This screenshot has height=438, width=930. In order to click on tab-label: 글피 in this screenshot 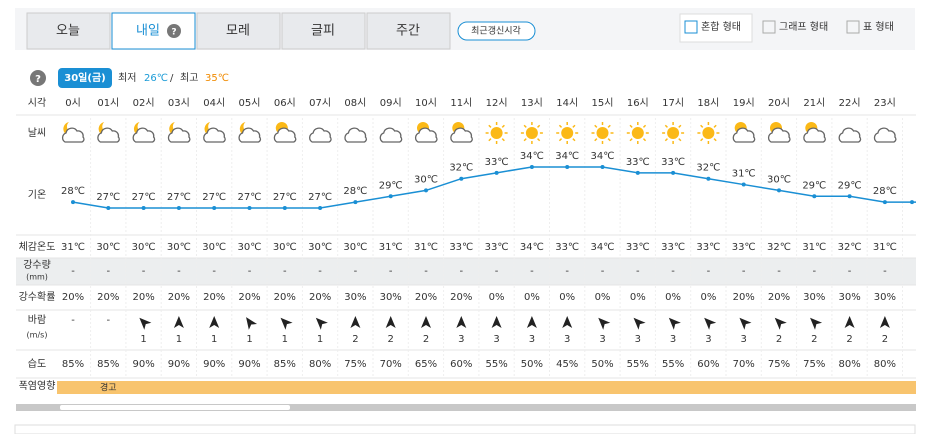, I will do `click(323, 31)`.